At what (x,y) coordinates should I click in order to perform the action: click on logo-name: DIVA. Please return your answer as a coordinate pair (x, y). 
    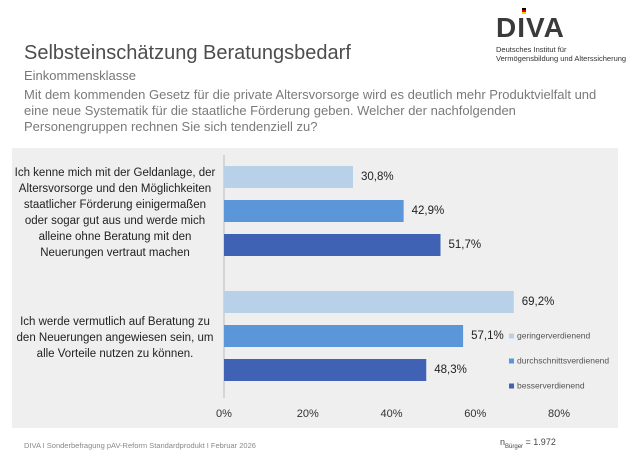
    Looking at the image, I should click on (530, 27).